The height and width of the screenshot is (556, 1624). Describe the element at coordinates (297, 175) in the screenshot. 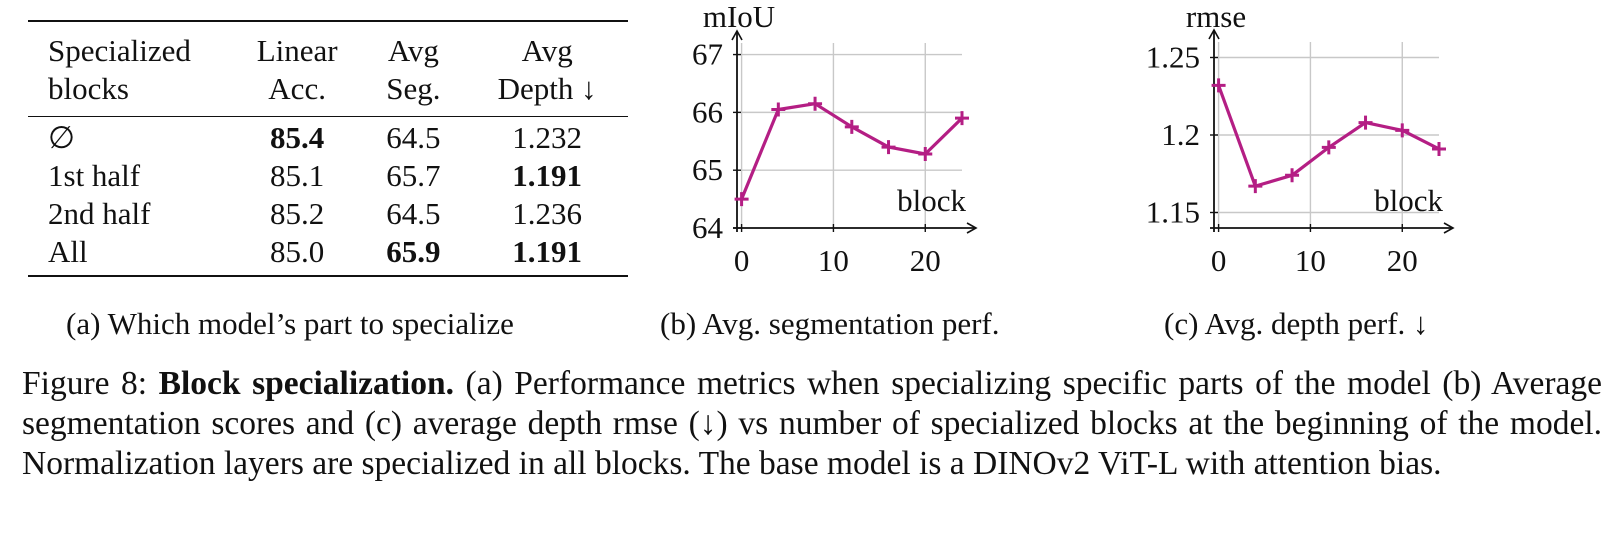

I see `cell-linear-acc: 85.1` at that location.